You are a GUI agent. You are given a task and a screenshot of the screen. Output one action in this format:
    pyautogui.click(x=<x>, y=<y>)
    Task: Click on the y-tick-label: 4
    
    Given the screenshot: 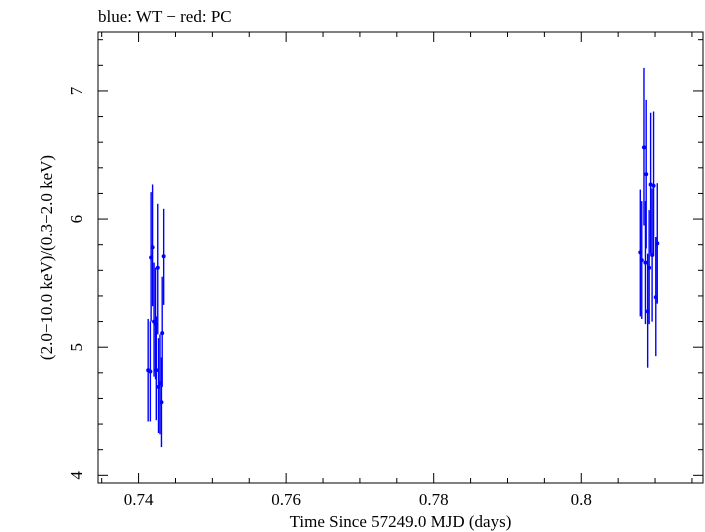 What is the action you would take?
    pyautogui.click(x=76, y=475)
    